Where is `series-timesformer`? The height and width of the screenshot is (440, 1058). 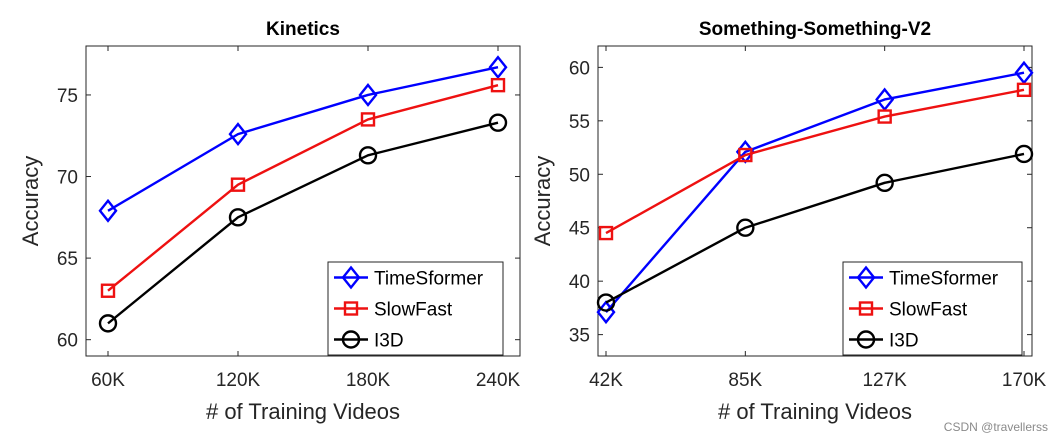
series-timesformer is located at coordinates (303, 139).